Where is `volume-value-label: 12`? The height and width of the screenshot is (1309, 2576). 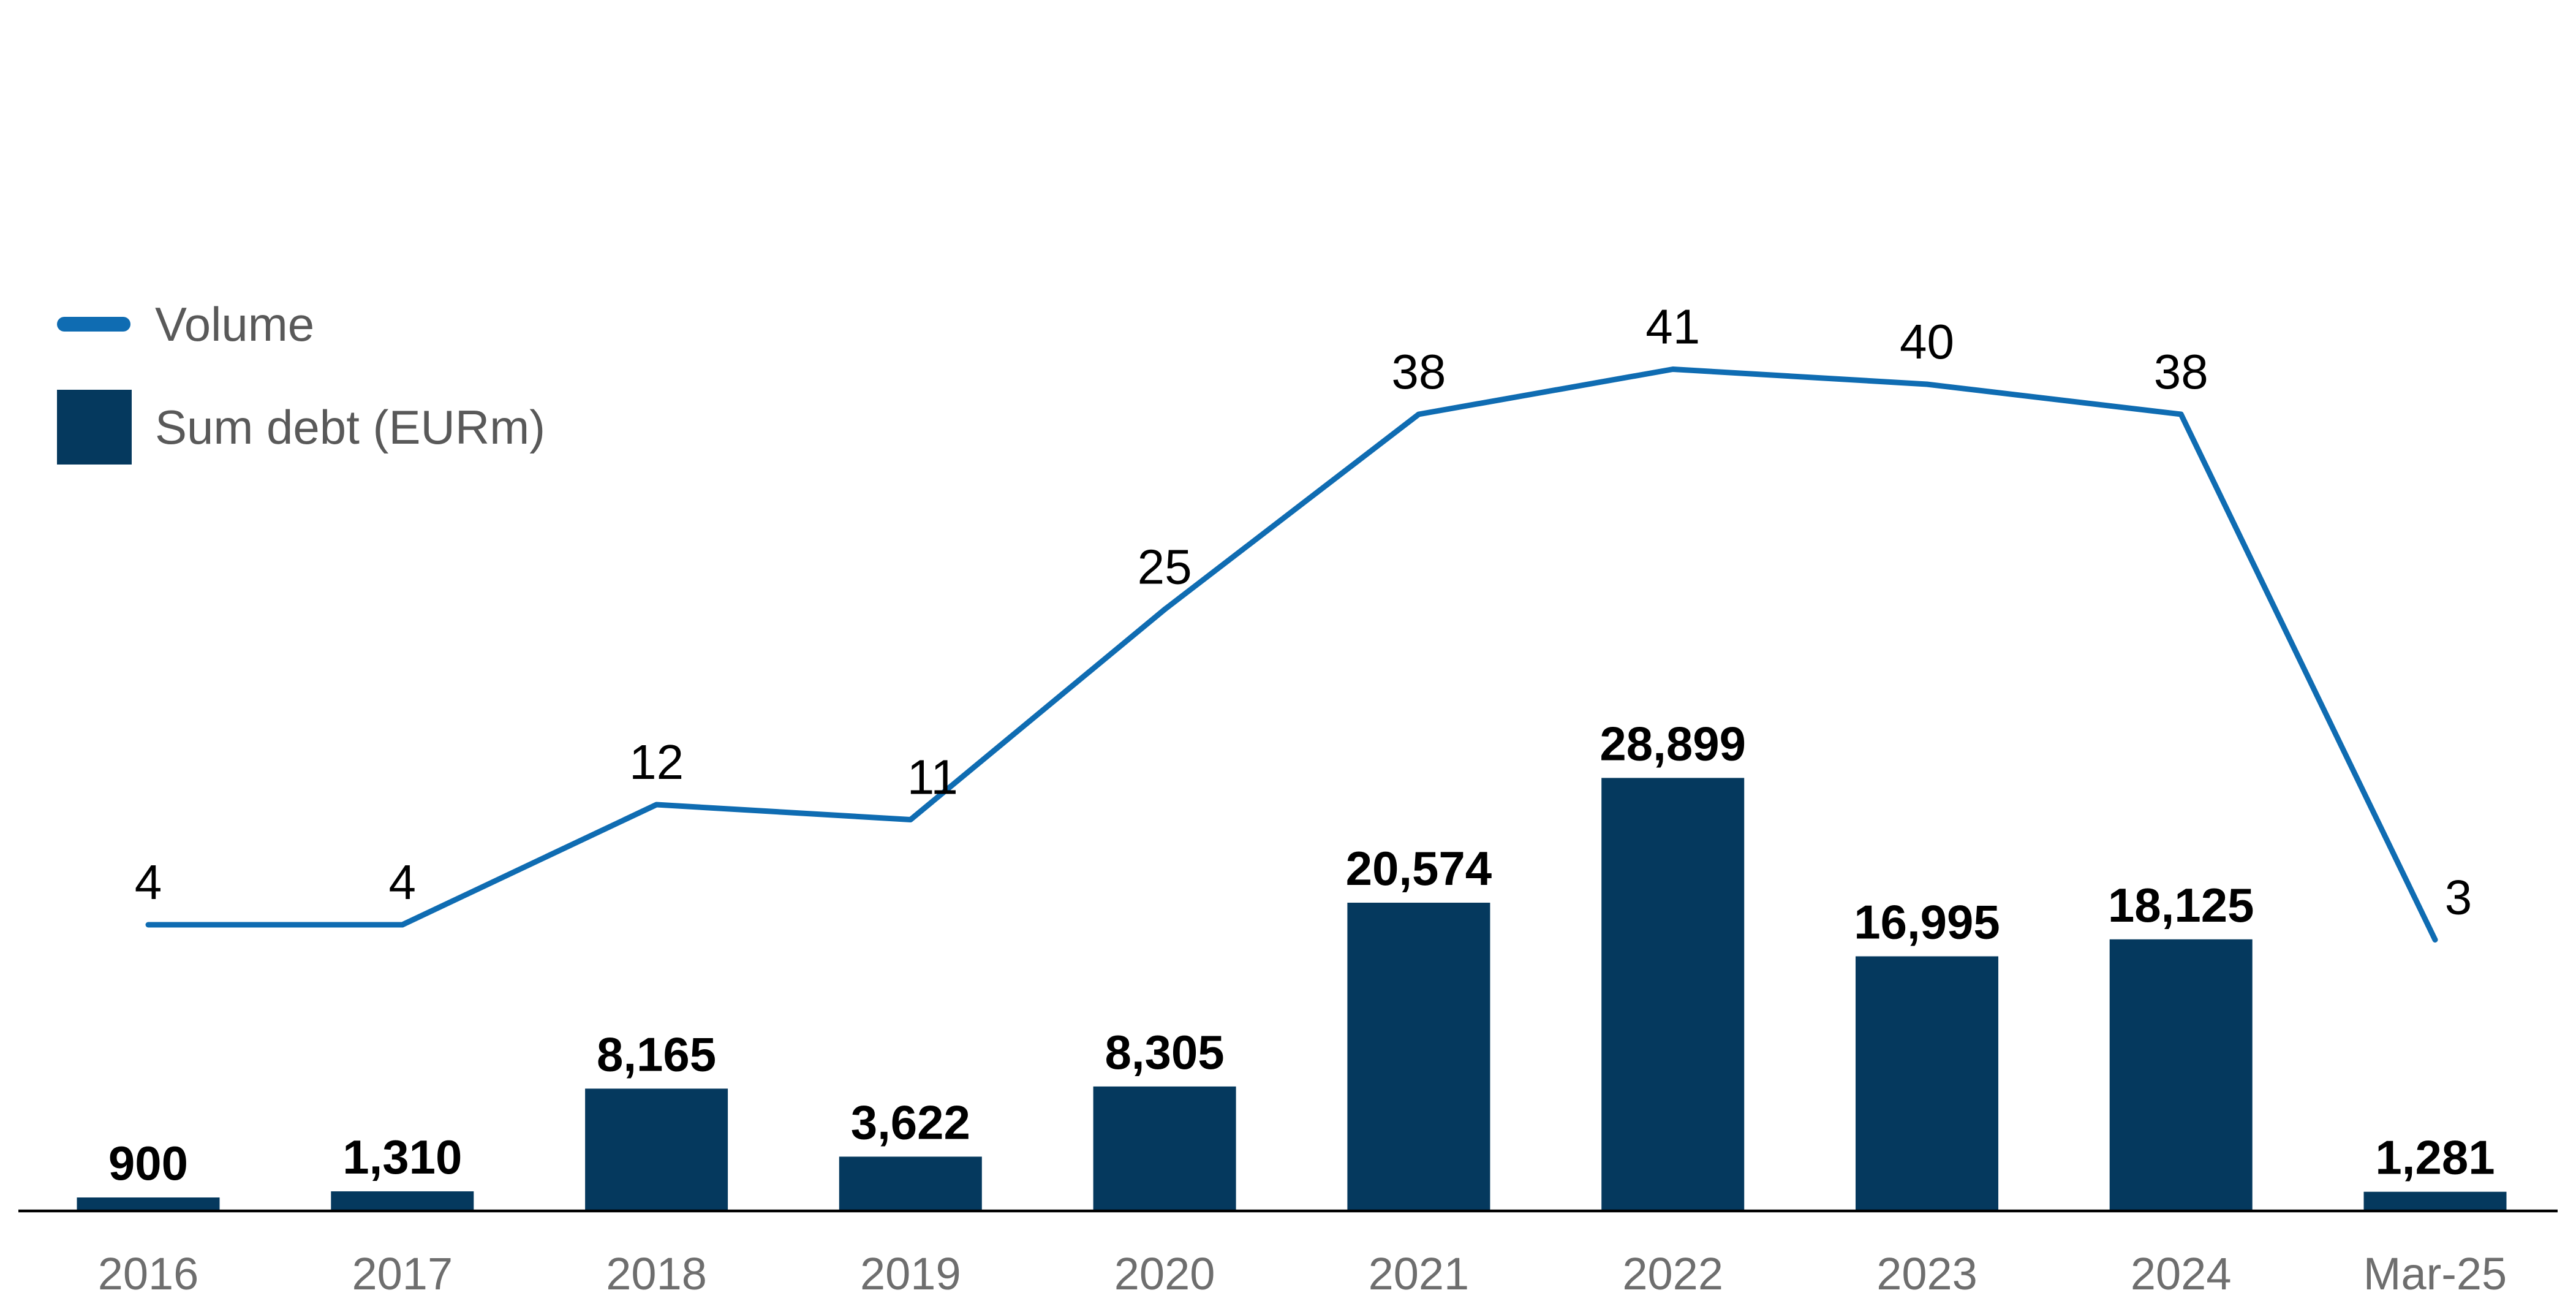 volume-value-label: 12 is located at coordinates (656, 762).